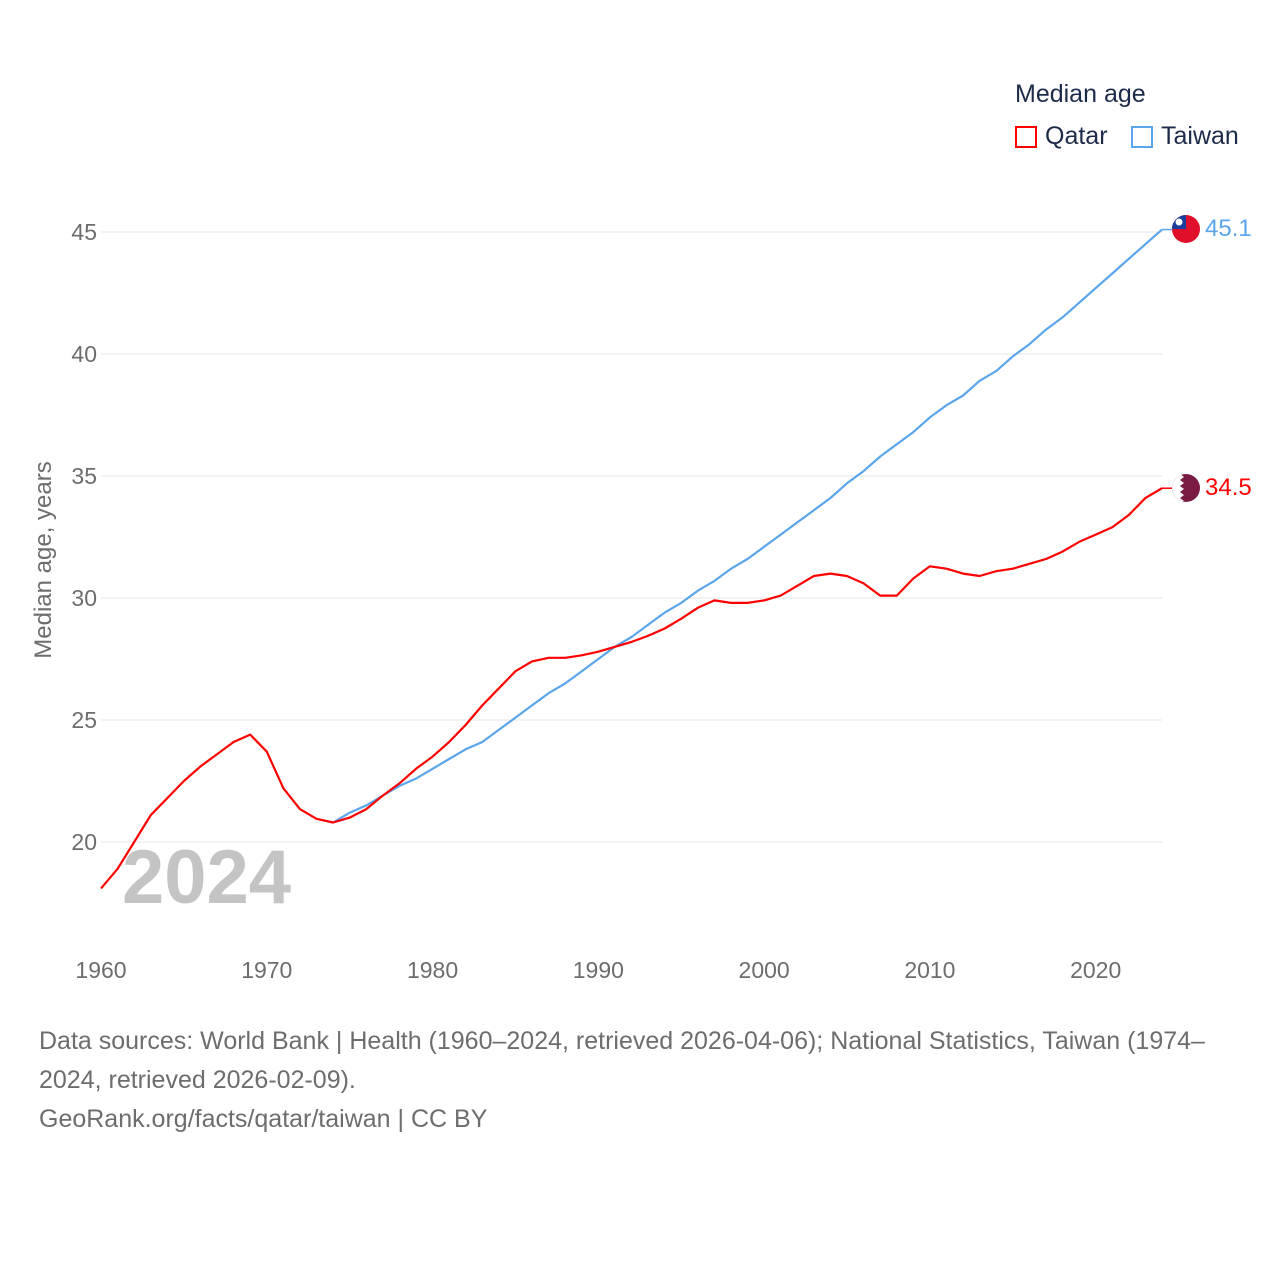  Describe the element at coordinates (84, 476) in the screenshot. I see `y-tick-label: 35` at that location.